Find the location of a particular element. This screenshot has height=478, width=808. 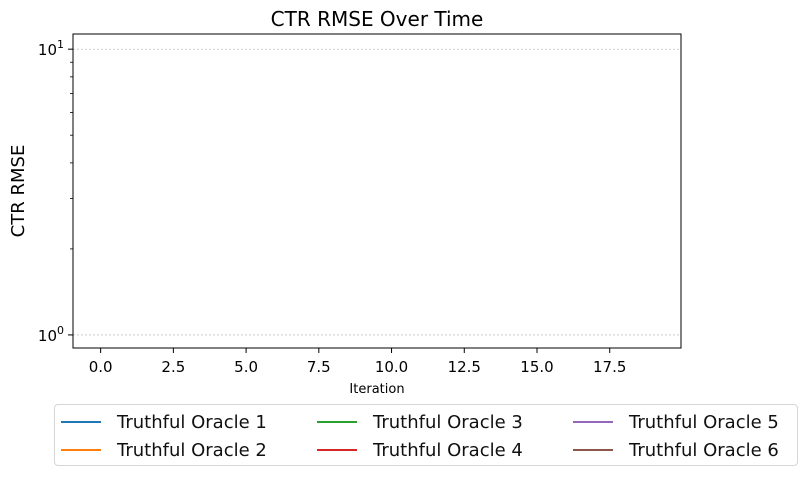

legend-label: Truthful Oracle 4 is located at coordinates (448, 450).